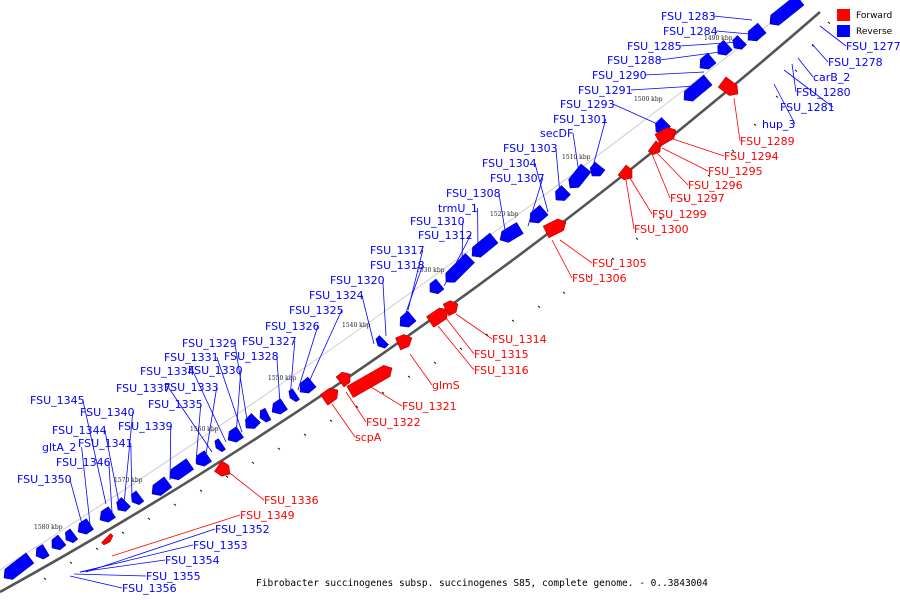  I want to click on reverse-gene-label: FSU_1327, so click(269, 341).